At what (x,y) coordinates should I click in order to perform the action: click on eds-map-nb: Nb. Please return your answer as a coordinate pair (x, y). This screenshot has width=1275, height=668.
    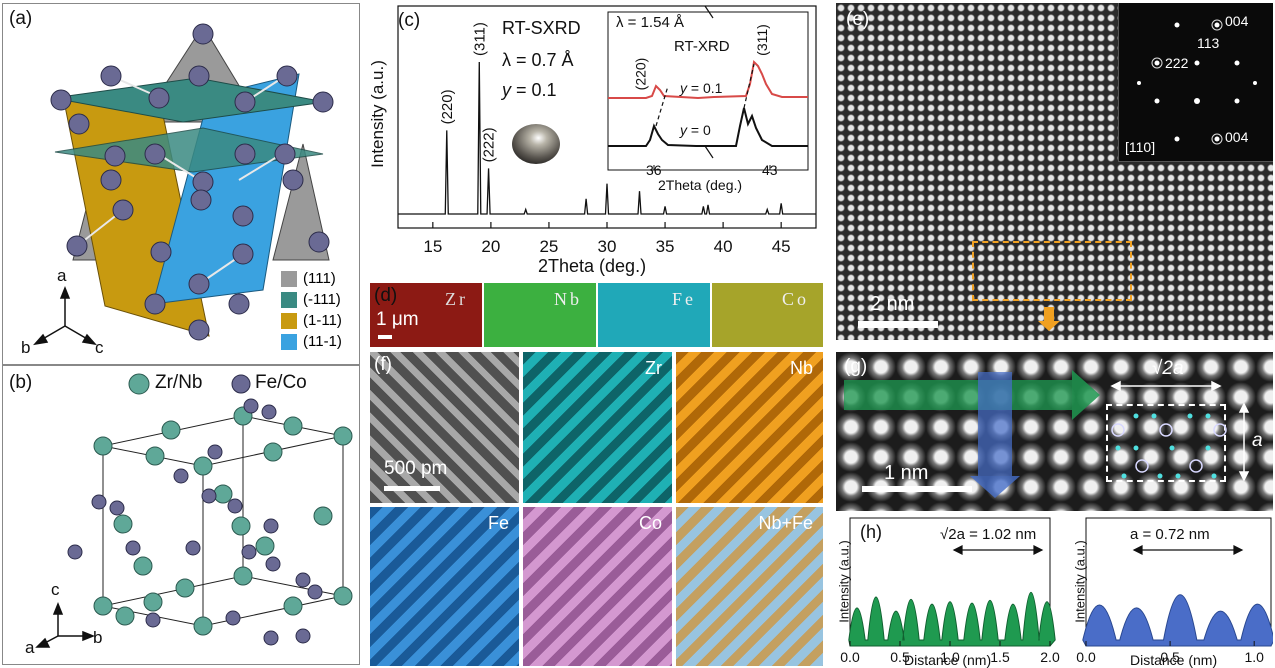
    Looking at the image, I should click on (540, 315).